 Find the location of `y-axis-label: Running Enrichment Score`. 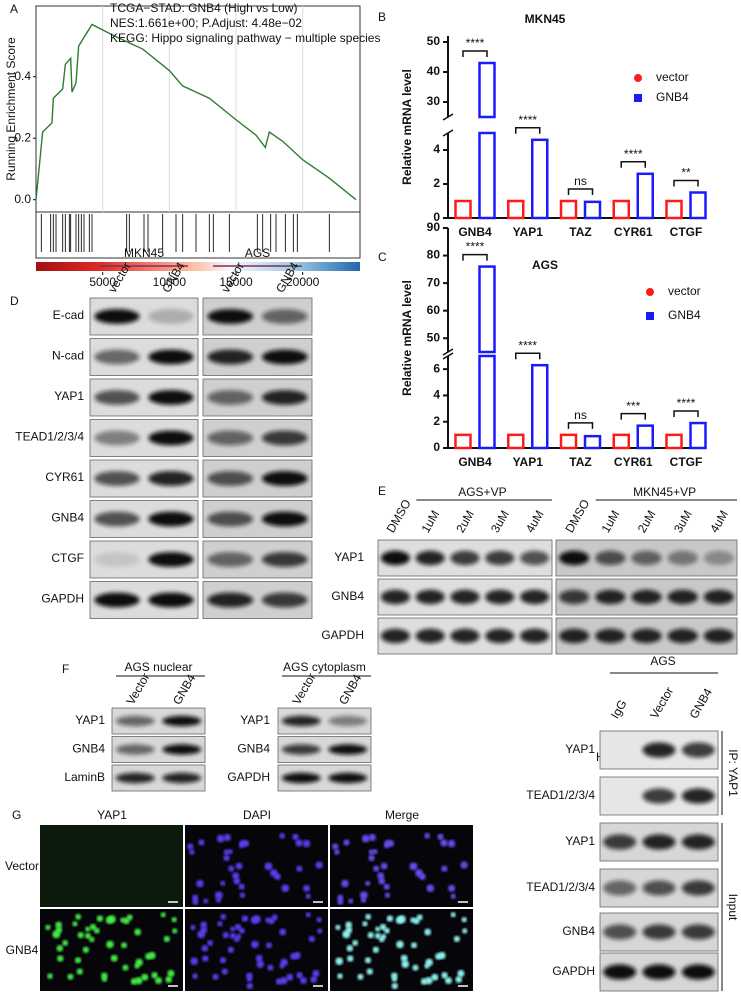

y-axis-label: Running Enrichment Score is located at coordinates (11, 109).